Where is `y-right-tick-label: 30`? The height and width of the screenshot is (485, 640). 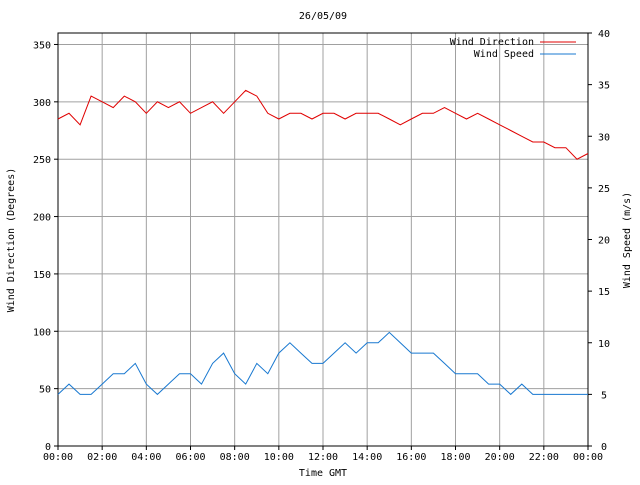 y-right-tick-label: 30 is located at coordinates (604, 137).